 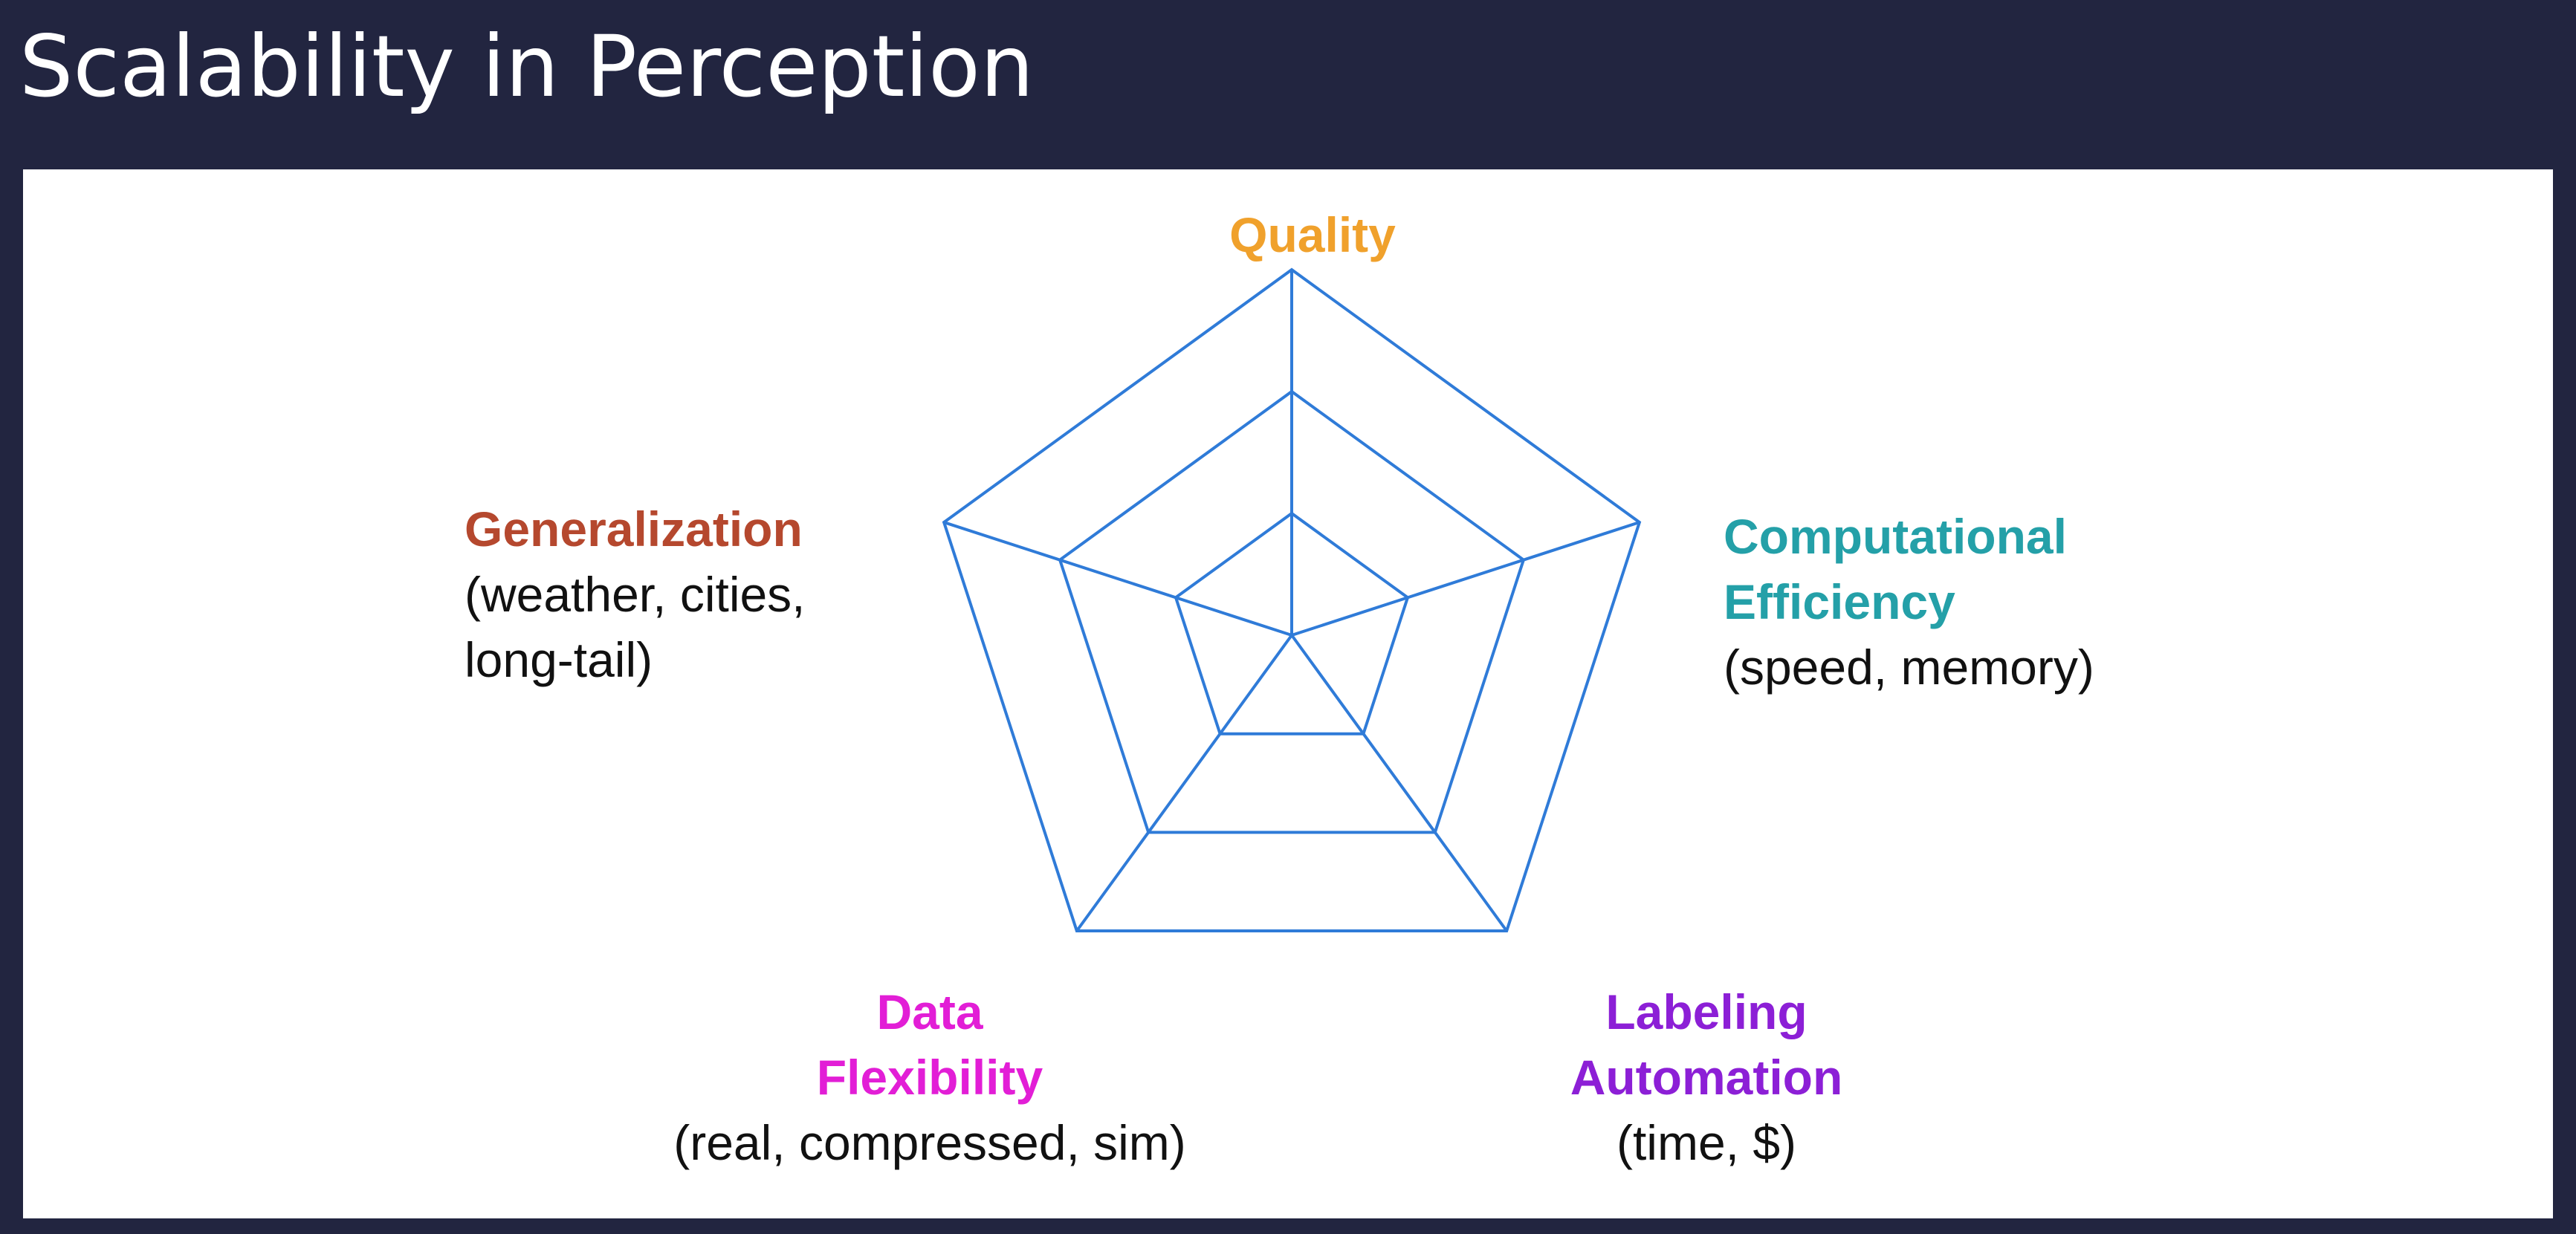 I want to click on label-quality: Quality, so click(x=1312, y=235).